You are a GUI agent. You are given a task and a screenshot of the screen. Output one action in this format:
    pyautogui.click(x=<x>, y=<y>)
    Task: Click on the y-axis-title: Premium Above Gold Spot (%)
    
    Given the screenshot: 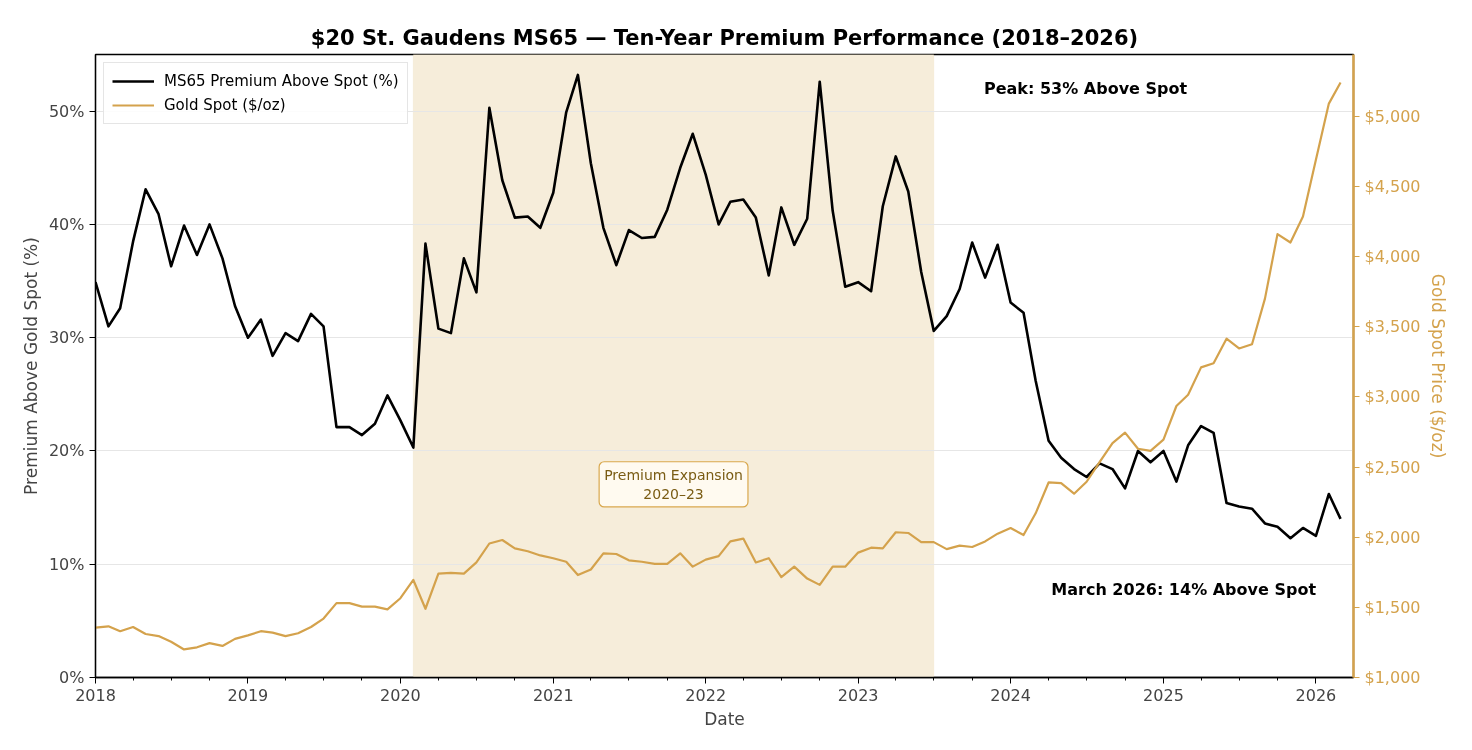 What is the action you would take?
    pyautogui.click(x=30, y=366)
    